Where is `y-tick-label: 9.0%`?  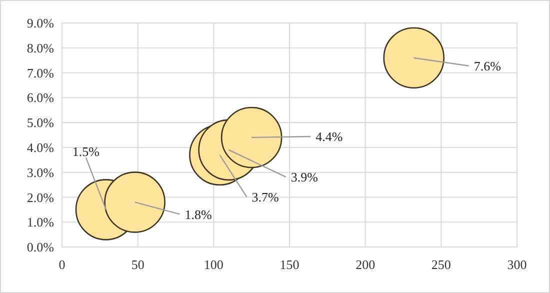
y-tick-label: 9.0% is located at coordinates (40, 23).